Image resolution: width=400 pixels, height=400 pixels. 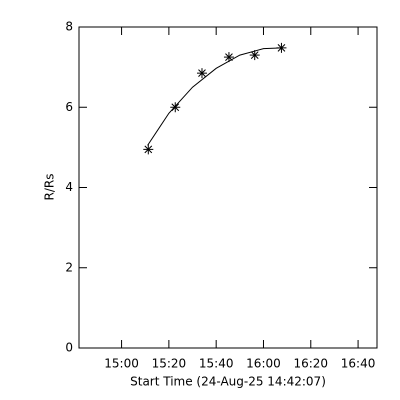 What do you see at coordinates (69, 107) in the screenshot?
I see `y-tick-label: 6` at bounding box center [69, 107].